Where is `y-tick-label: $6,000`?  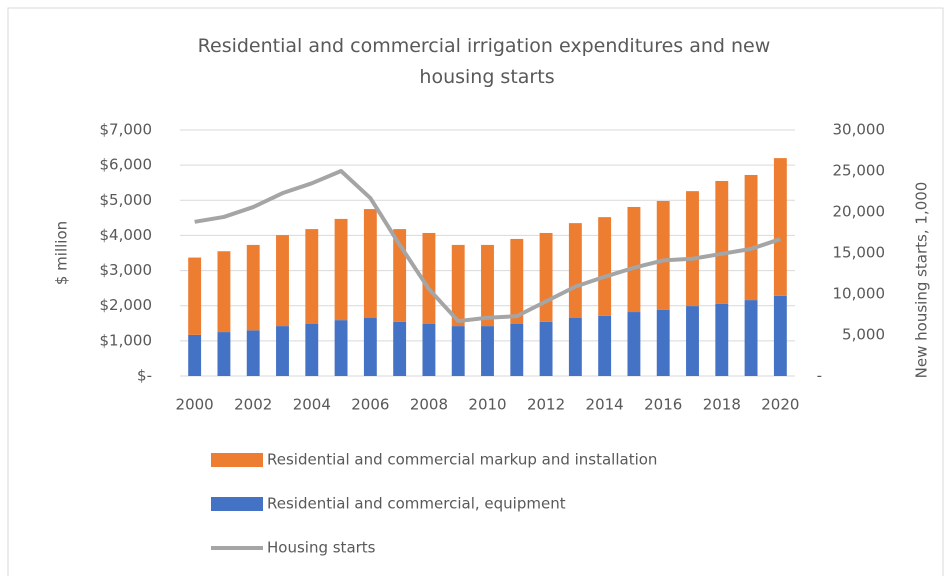
y-tick-label: $6,000 is located at coordinates (126, 165).